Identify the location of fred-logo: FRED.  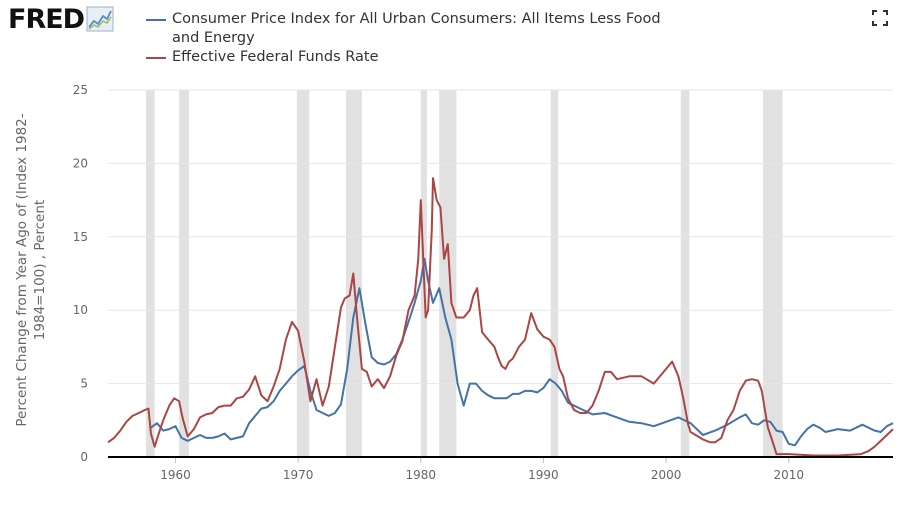
(61, 19).